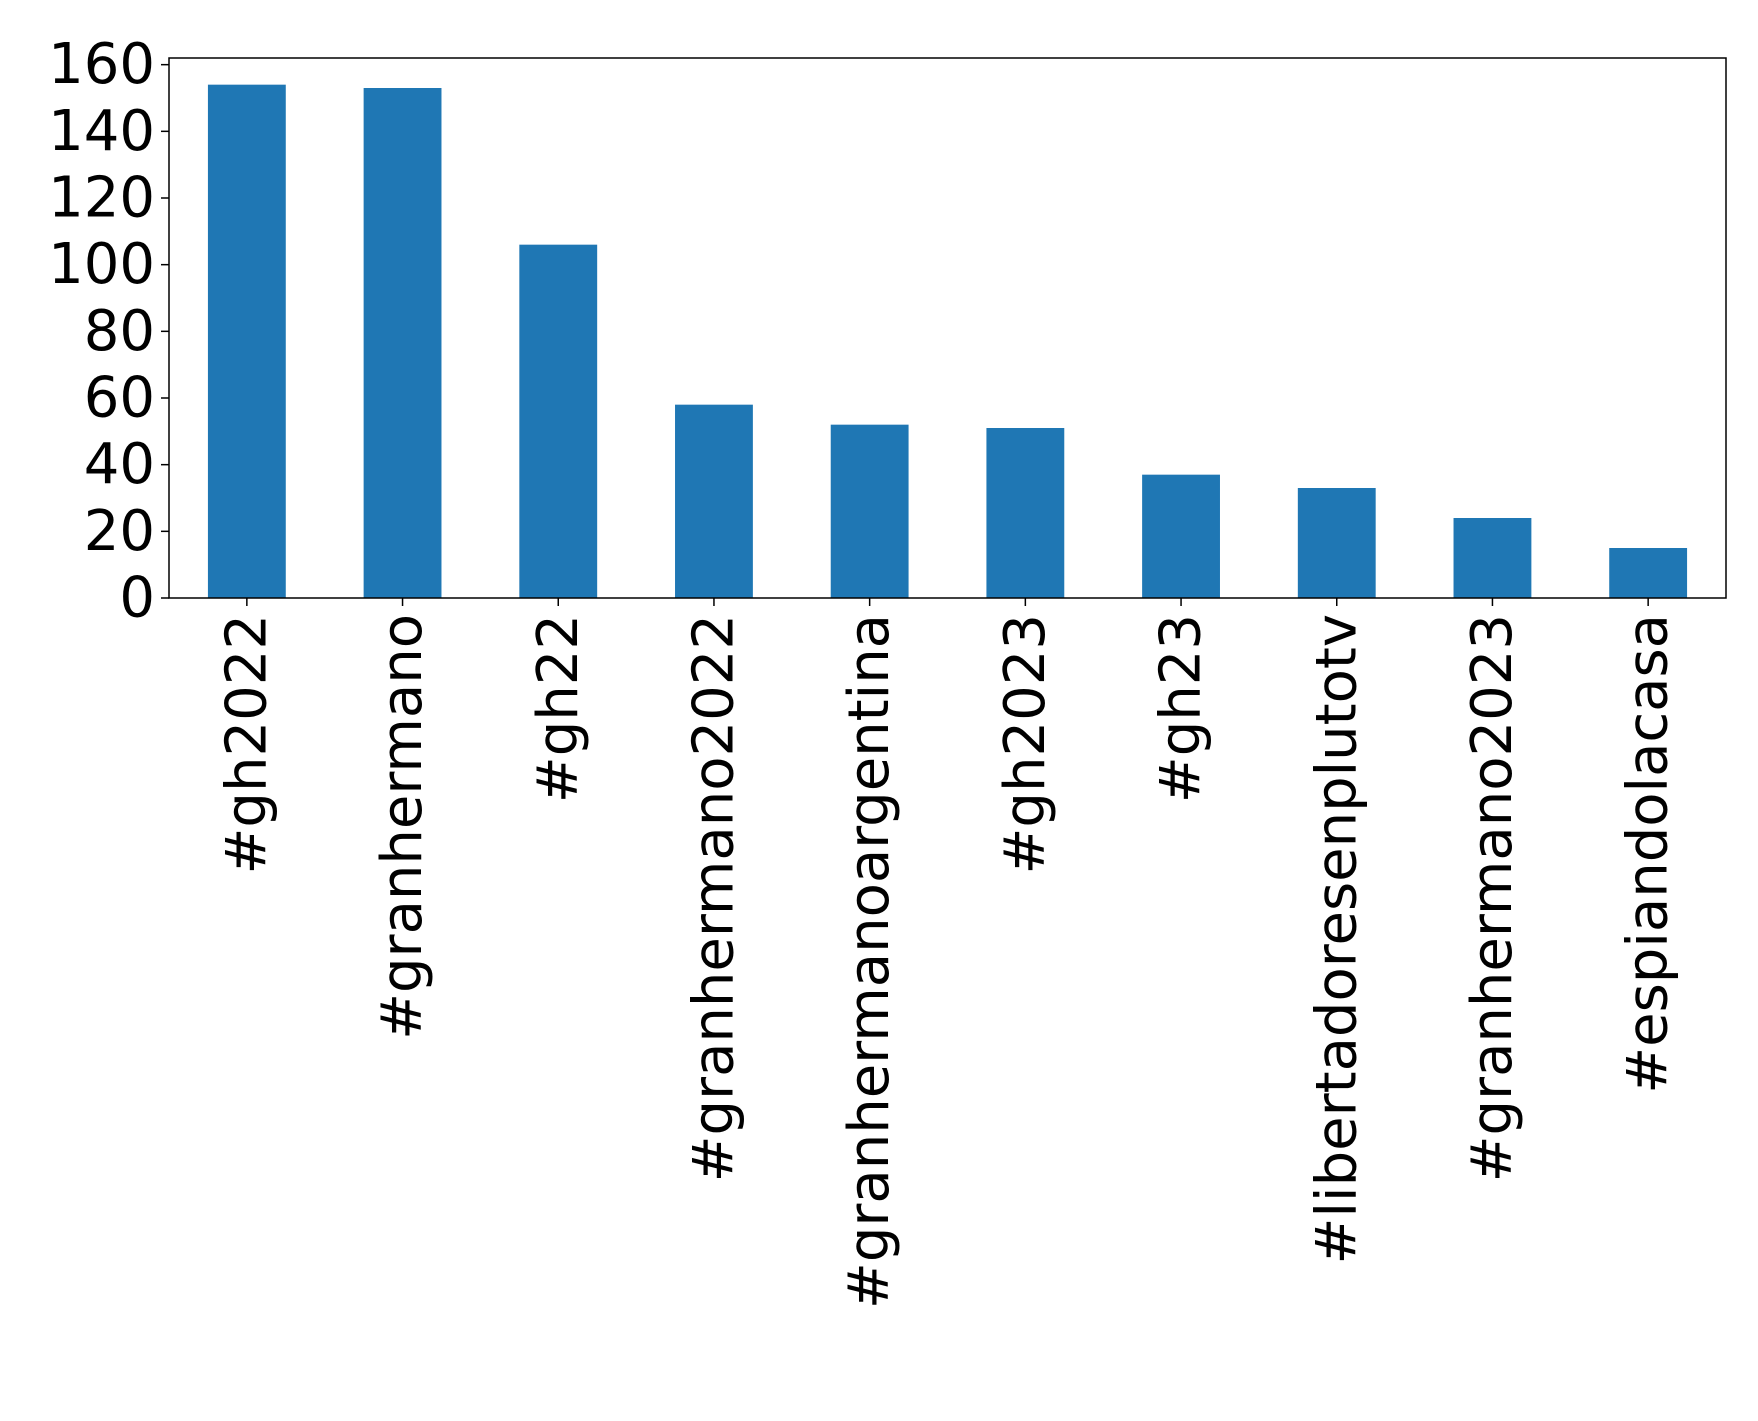 The width and height of the screenshot is (1758, 1421). I want to click on y-tick-label: 20, so click(119, 531).